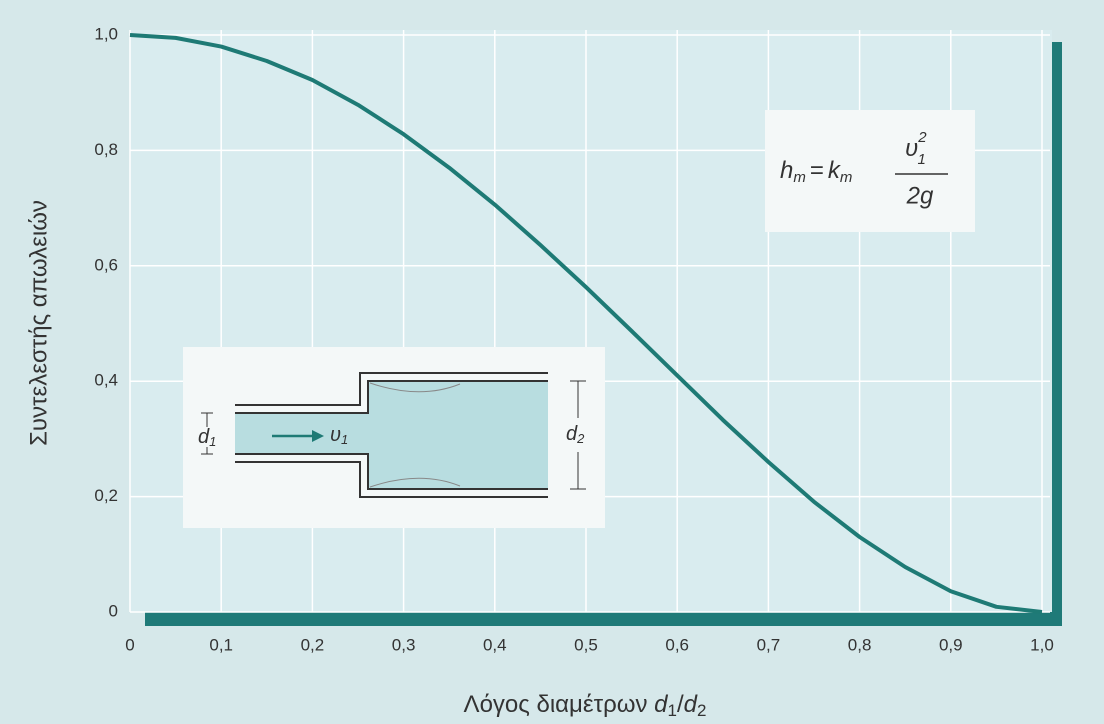  What do you see at coordinates (318, 436) in the screenshot?
I see `flow-arrowhead` at bounding box center [318, 436].